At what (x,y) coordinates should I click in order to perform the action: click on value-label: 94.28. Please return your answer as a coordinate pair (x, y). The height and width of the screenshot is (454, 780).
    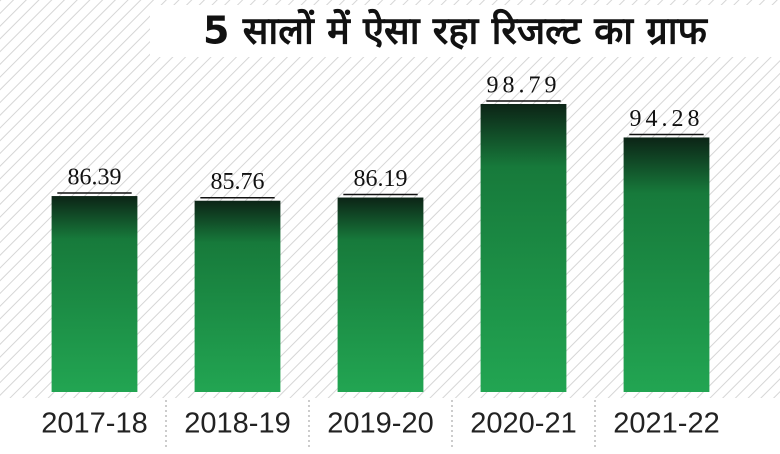
    Looking at the image, I should click on (667, 119).